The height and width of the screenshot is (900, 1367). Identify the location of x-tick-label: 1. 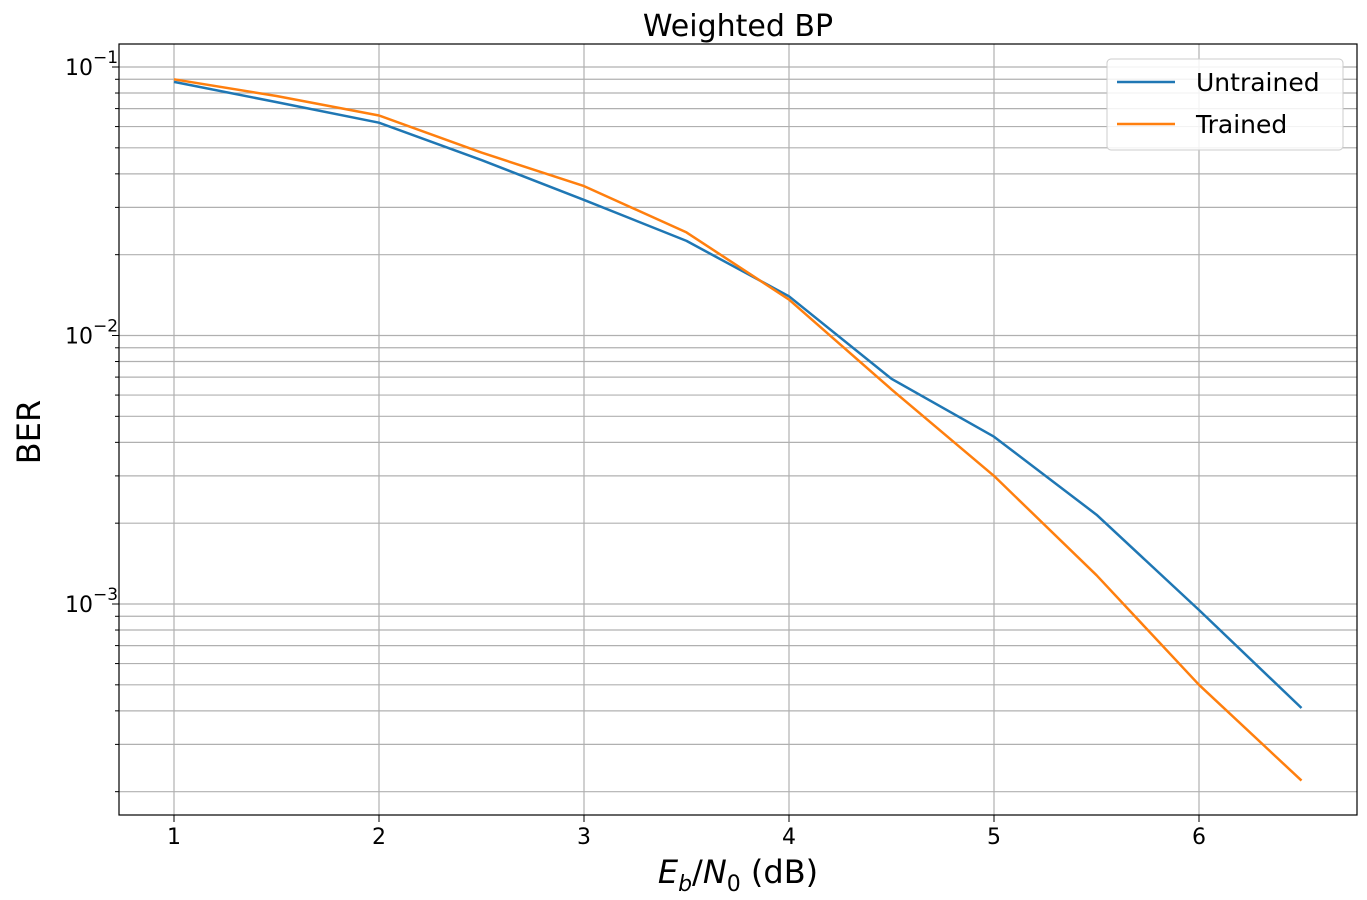
(174, 837).